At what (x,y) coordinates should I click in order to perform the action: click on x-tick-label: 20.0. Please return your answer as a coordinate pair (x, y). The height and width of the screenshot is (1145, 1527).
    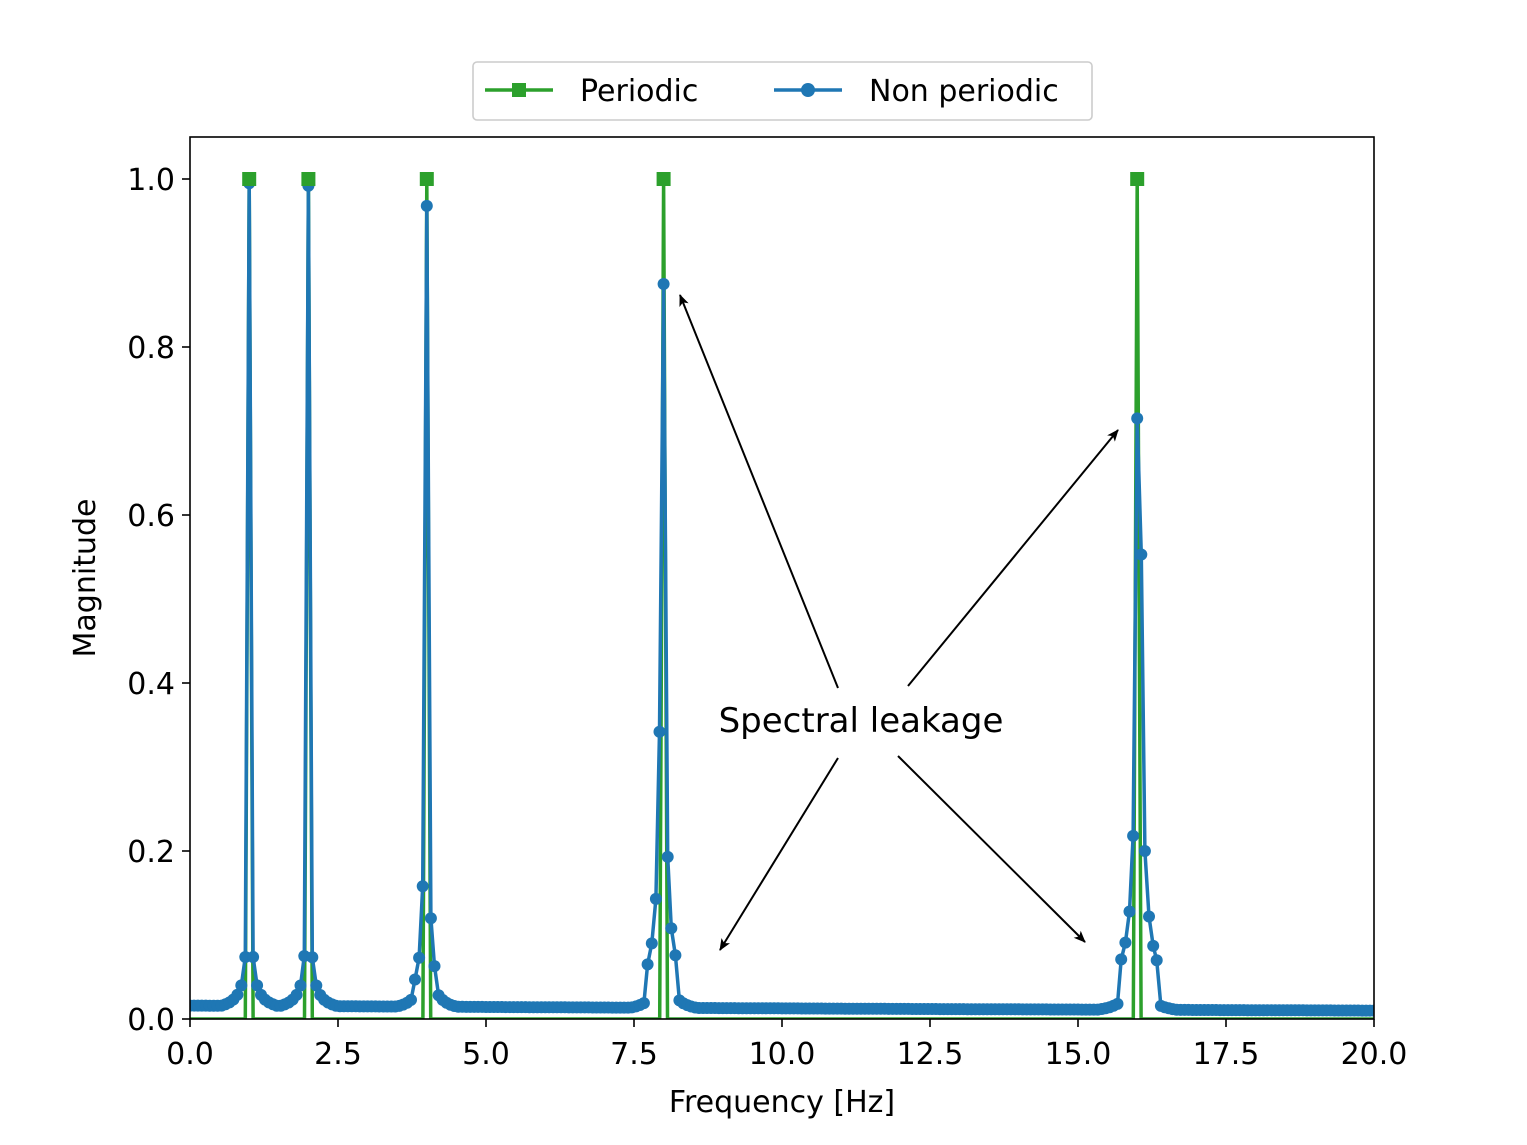
    Looking at the image, I should click on (1374, 1054).